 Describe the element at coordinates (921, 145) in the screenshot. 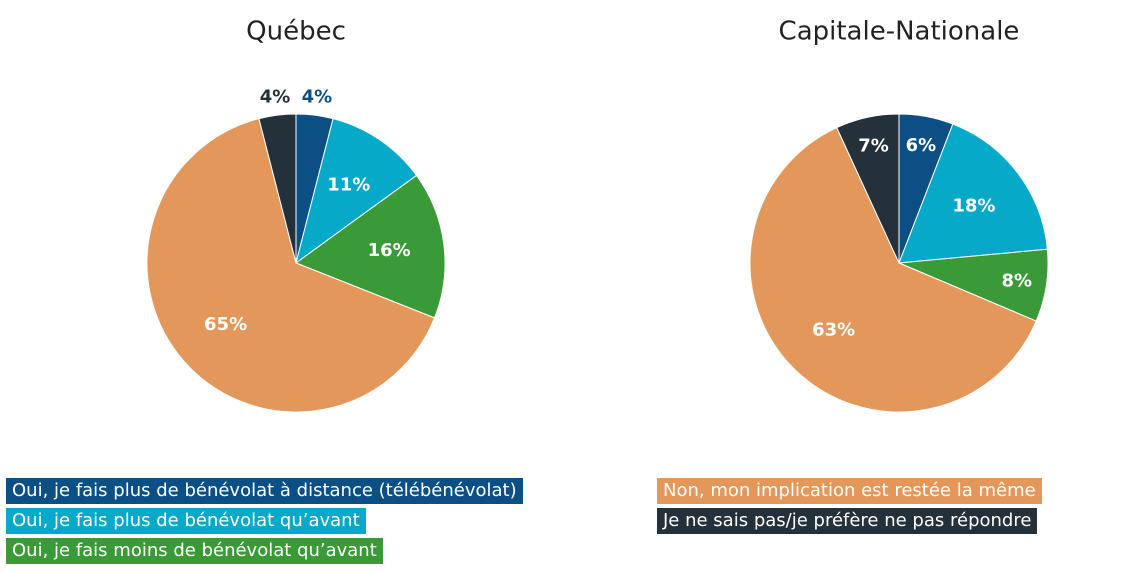

I see `data-label: 6%` at that location.